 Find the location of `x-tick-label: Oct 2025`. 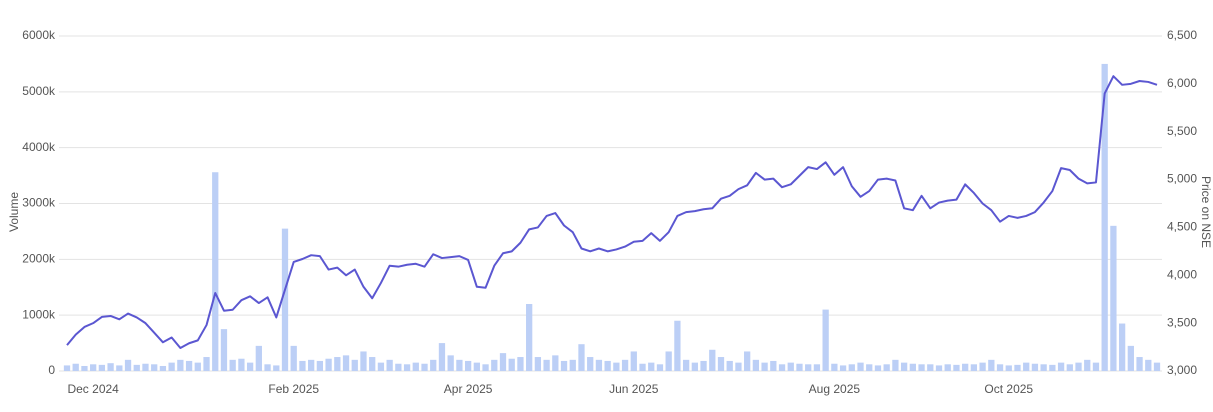

x-tick-label: Oct 2025 is located at coordinates (1008, 389).